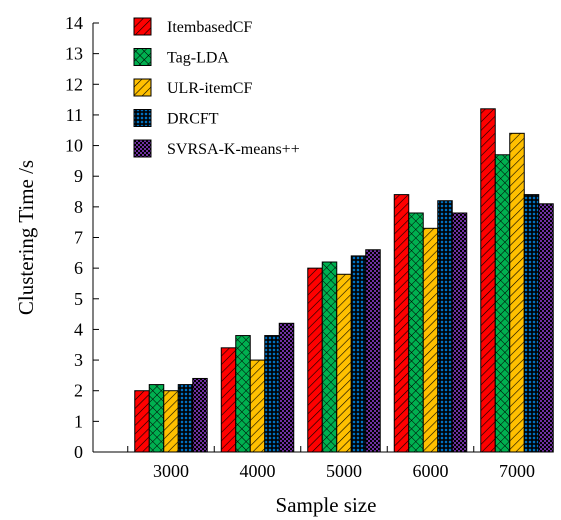 This screenshot has height=520, width=561. Describe the element at coordinates (431, 471) in the screenshot. I see `x-tick-label: 6000` at that location.